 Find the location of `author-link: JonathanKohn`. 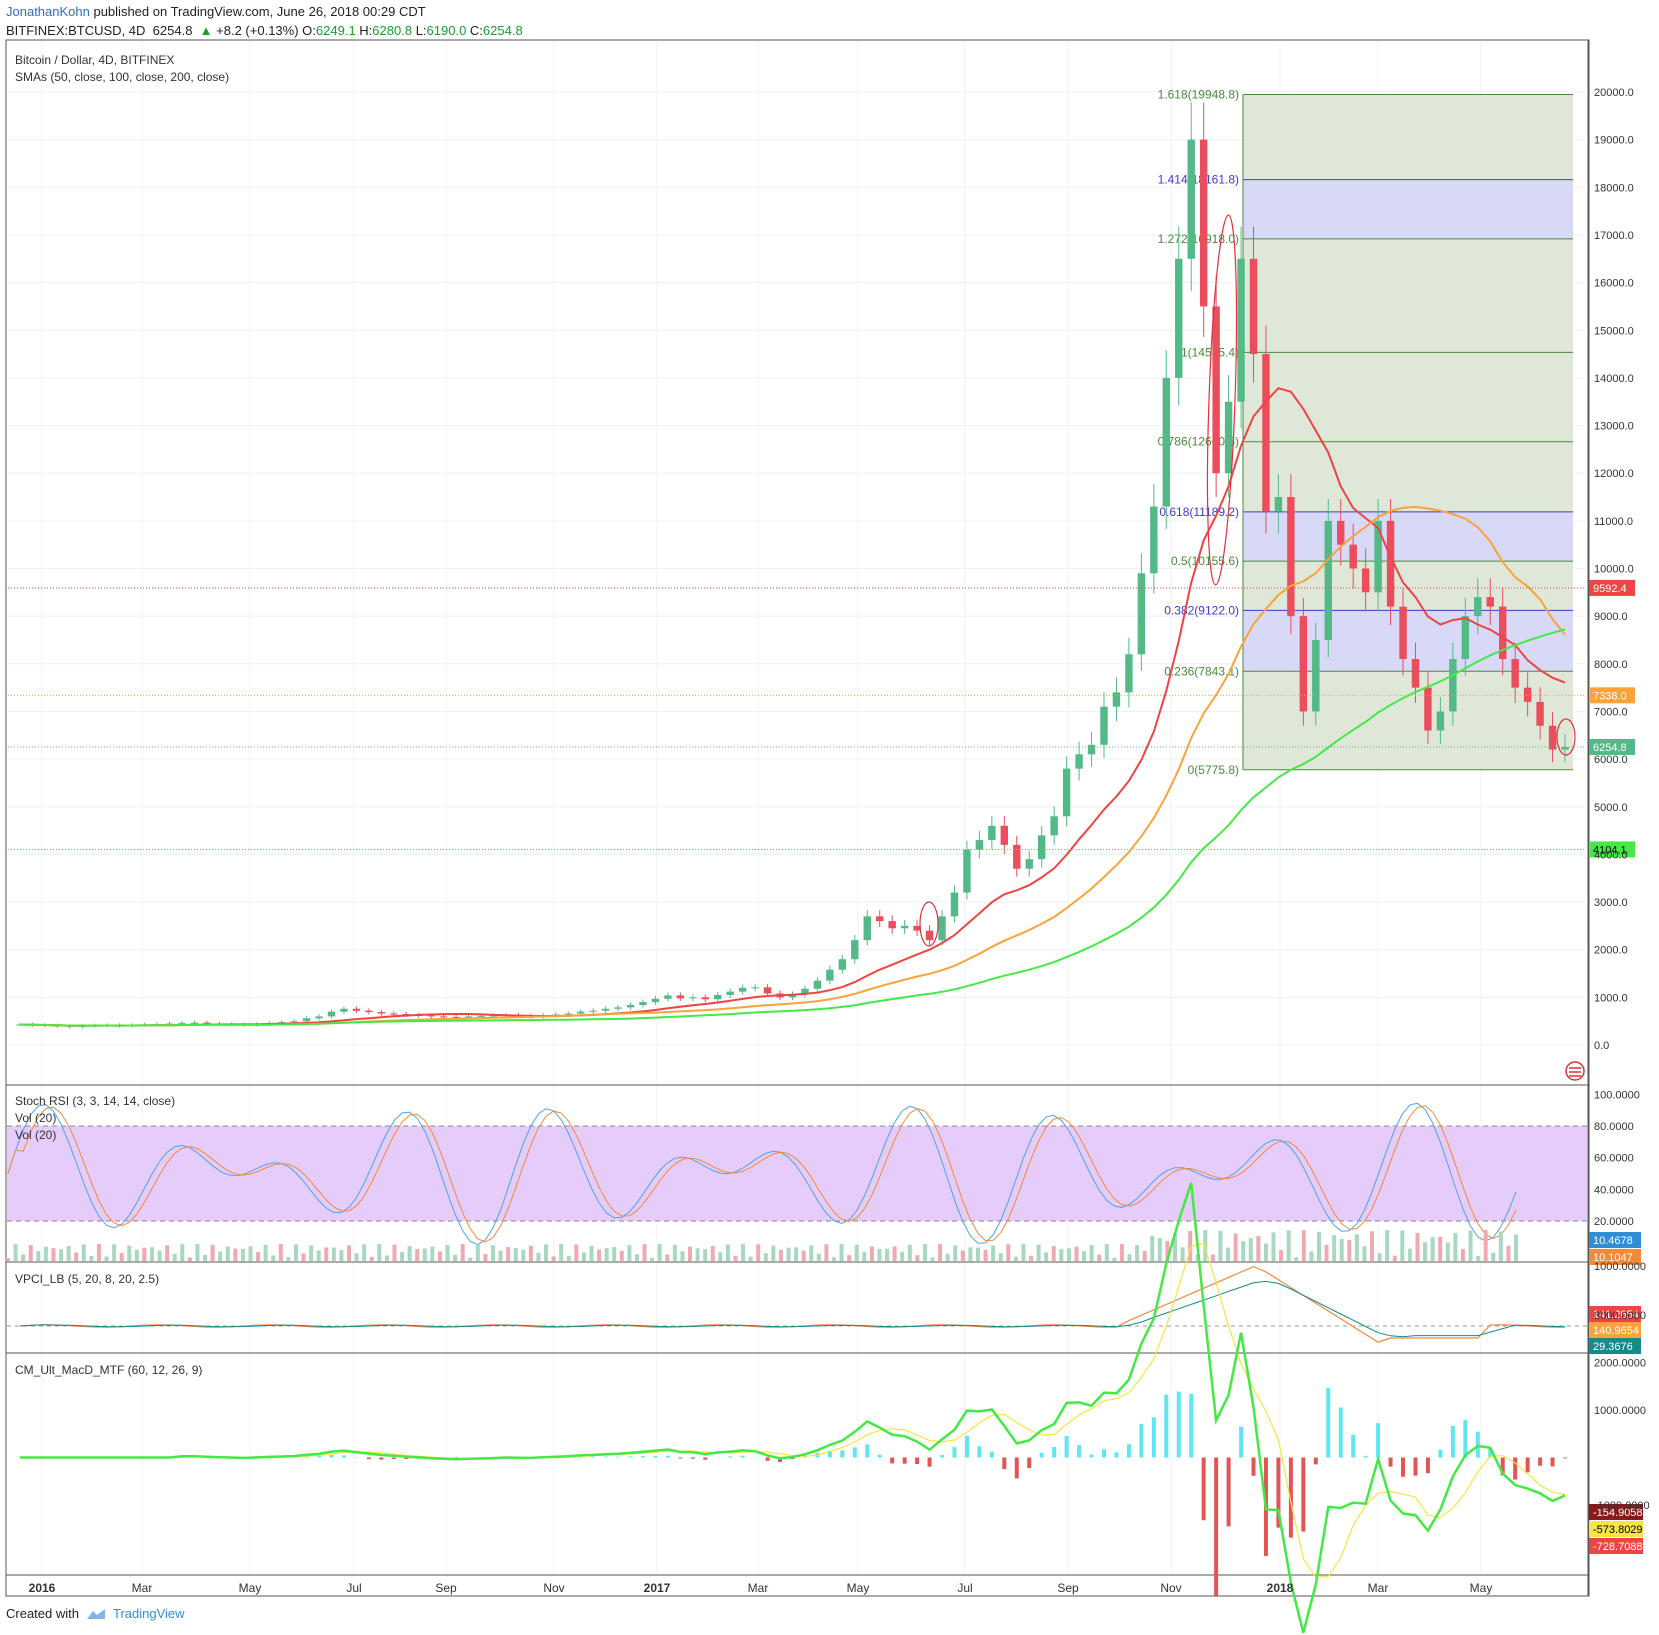

author-link: JonathanKohn is located at coordinates (48, 11).